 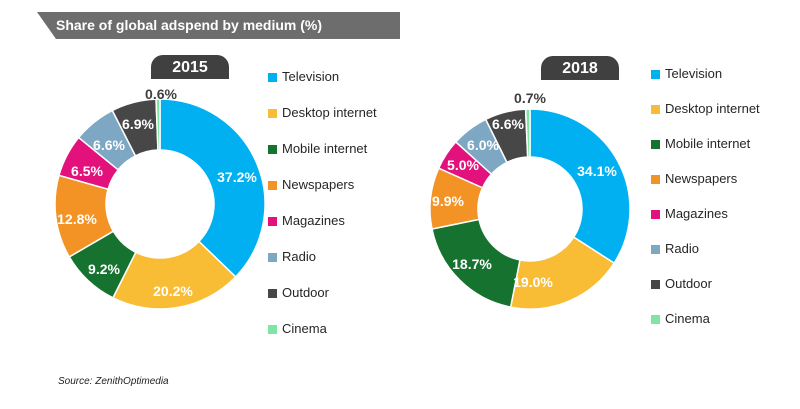 What do you see at coordinates (448, 201) in the screenshot?
I see `data-label-2018-newspapers: 9.9%` at bounding box center [448, 201].